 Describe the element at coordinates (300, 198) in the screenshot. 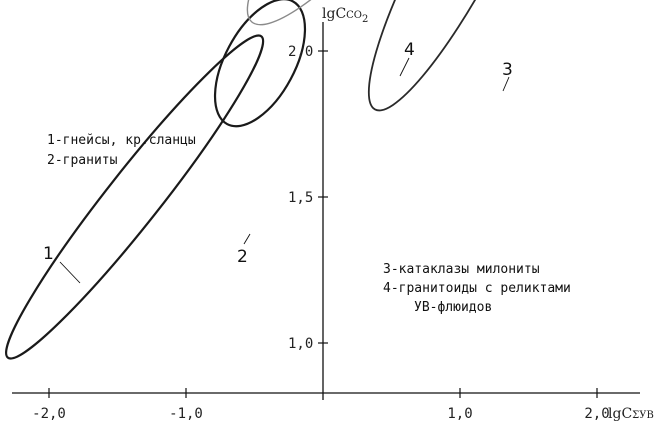

I see `y-tick-label: 1,5` at that location.